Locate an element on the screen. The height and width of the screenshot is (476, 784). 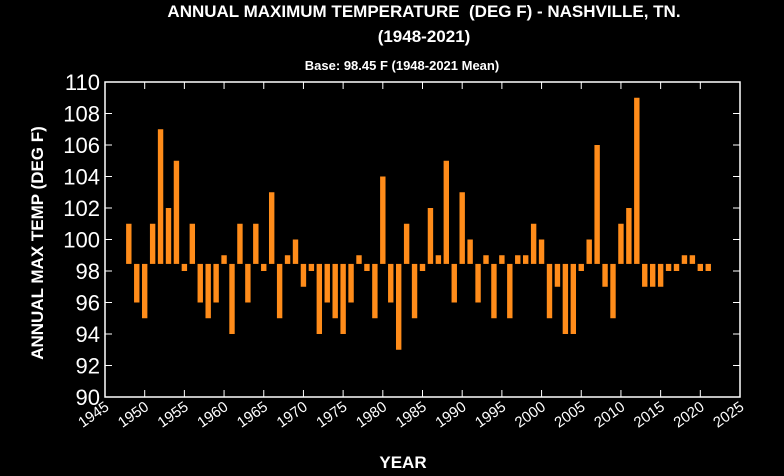
bar-1997 is located at coordinates (518, 259).